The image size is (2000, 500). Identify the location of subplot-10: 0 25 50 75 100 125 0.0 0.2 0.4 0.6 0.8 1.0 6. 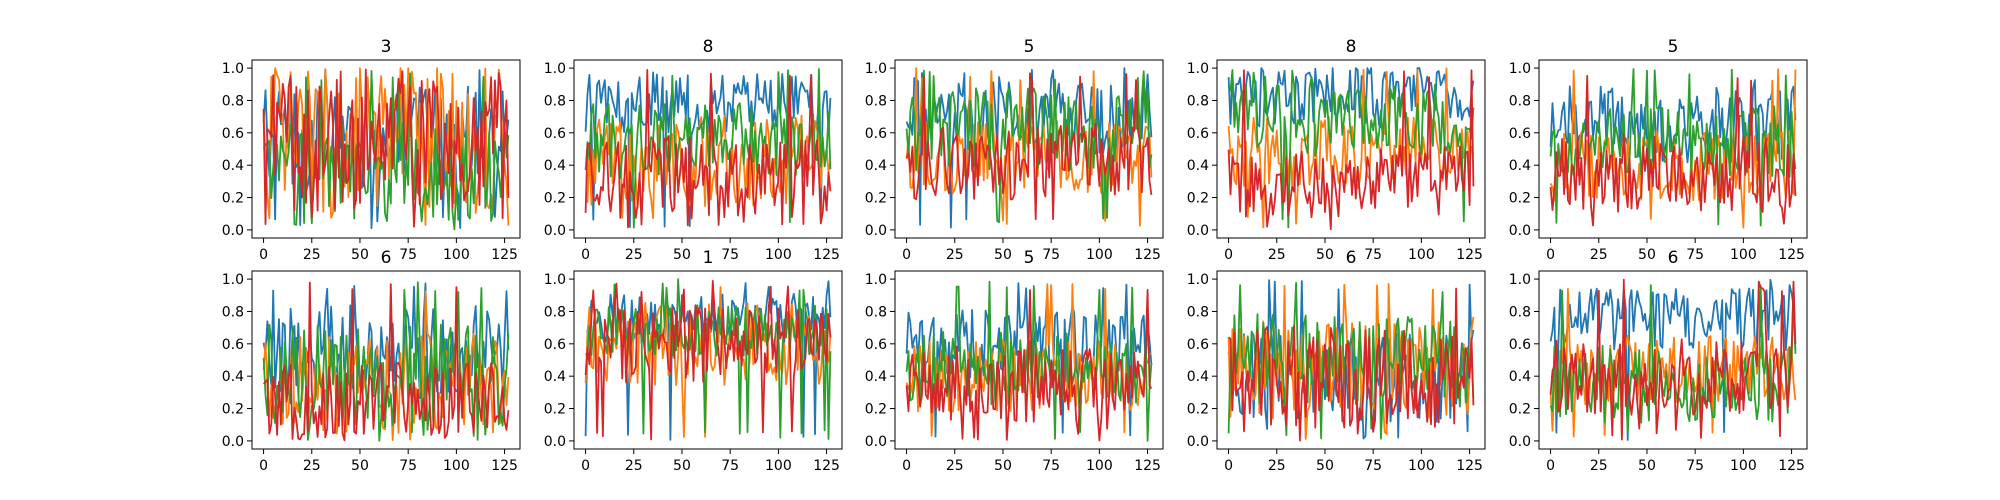
(1658, 361).